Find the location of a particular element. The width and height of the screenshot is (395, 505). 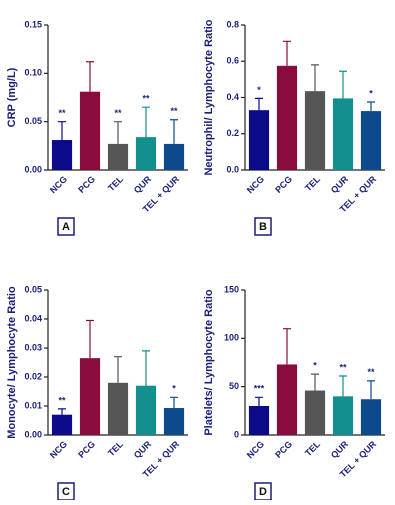

y-tick-label: 0.8 is located at coordinates (232, 24).